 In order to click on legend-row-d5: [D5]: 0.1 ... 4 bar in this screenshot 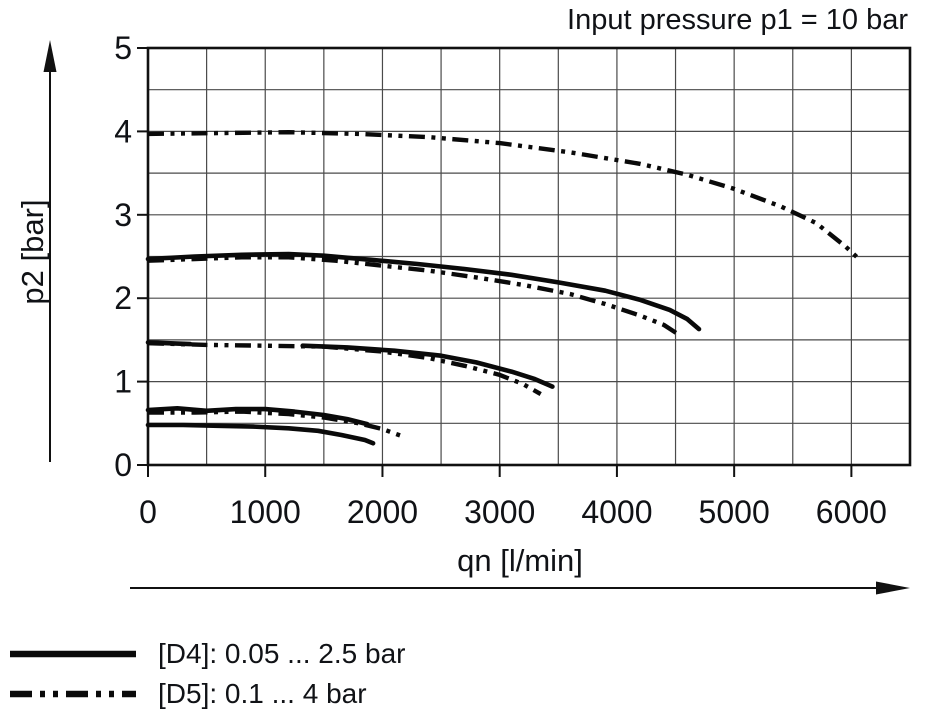, I will do `click(308, 694)`.